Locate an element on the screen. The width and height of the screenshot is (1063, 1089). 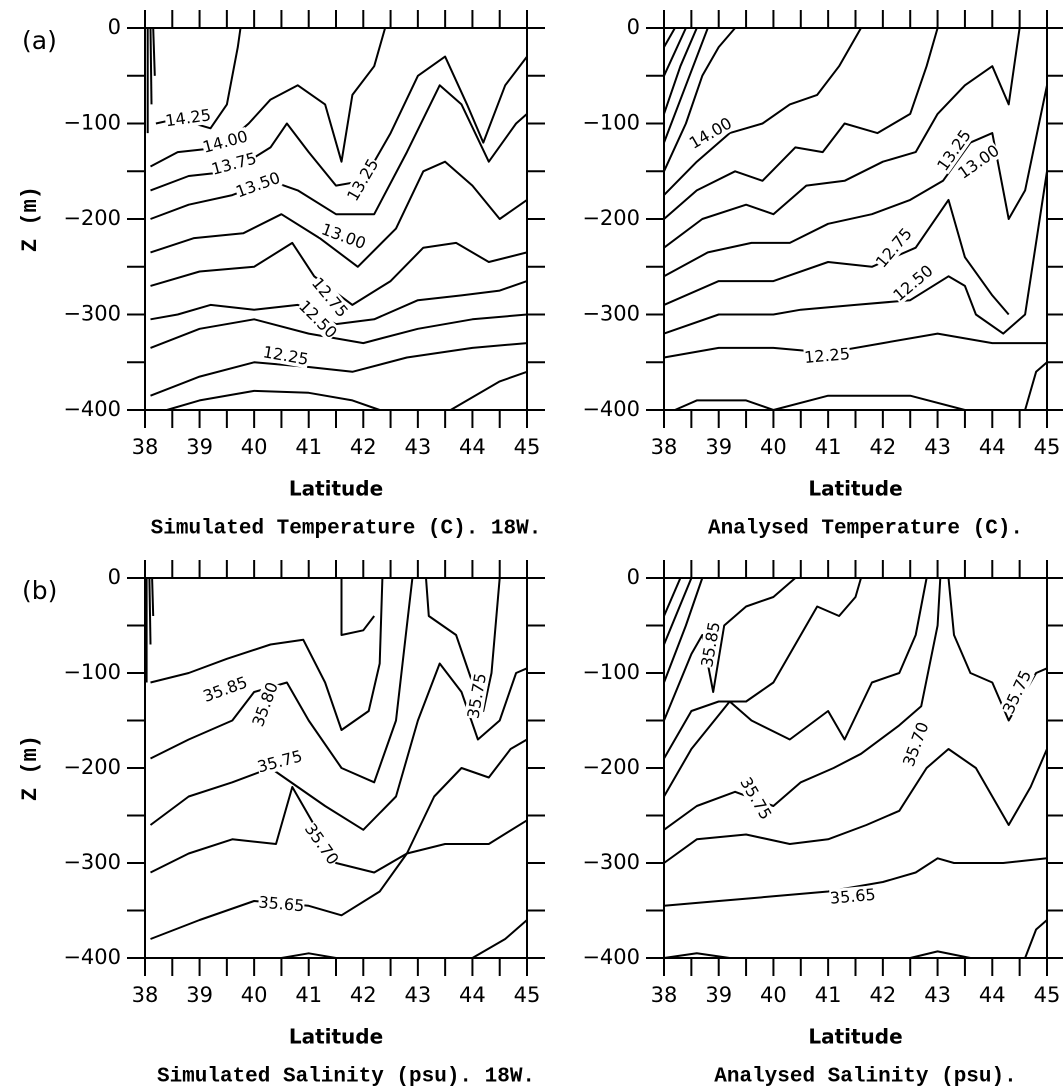
contour-label: 35.80 is located at coordinates (265, 705).